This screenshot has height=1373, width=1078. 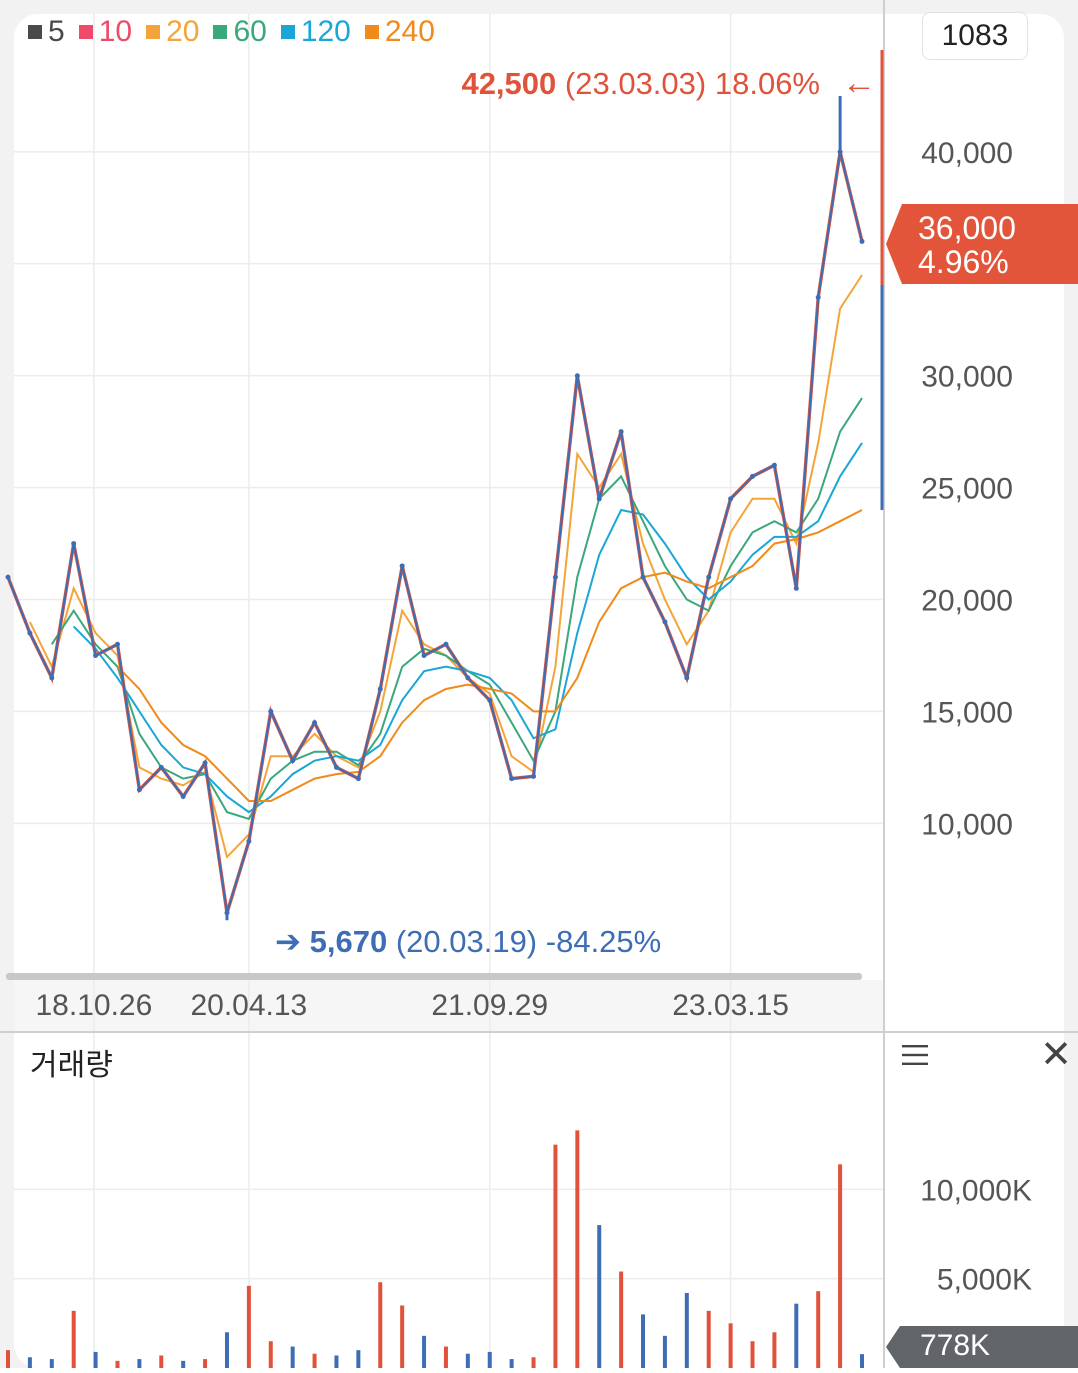 What do you see at coordinates (967, 153) in the screenshot?
I see `price-tick-label: 40,000` at bounding box center [967, 153].